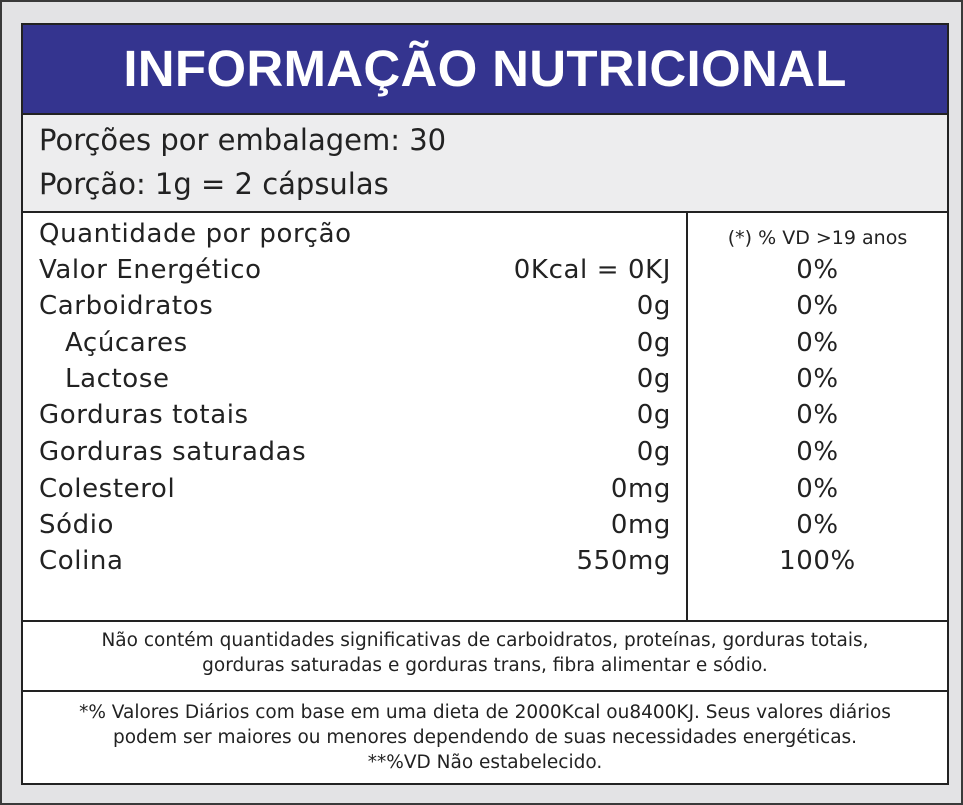 The image size is (963, 805). What do you see at coordinates (485, 273) in the screenshot?
I see `table-row: Valor Energético 0Kcal = 0KJ 0%` at bounding box center [485, 273].